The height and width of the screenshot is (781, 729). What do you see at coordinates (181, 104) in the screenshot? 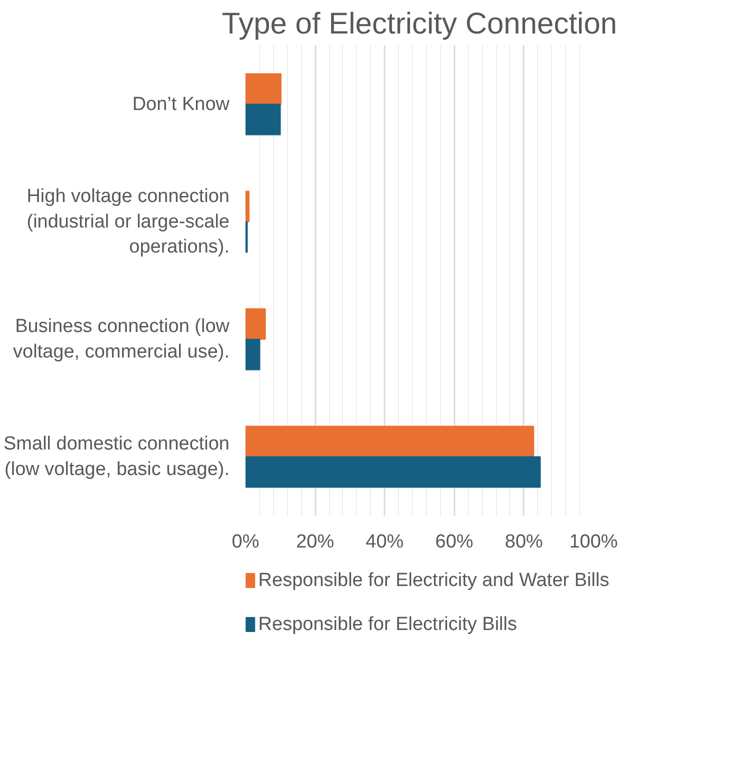
I see `y-tick-label: Don’t Know` at bounding box center [181, 104].